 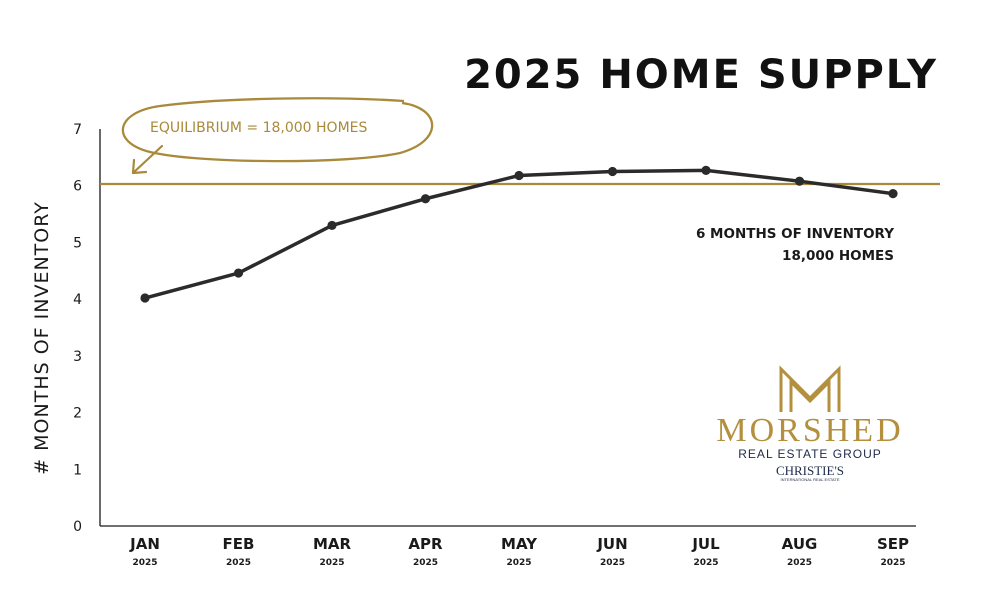 What do you see at coordinates (810, 470) in the screenshot?
I see `logo-brand: CHRISTIE'S` at bounding box center [810, 470].